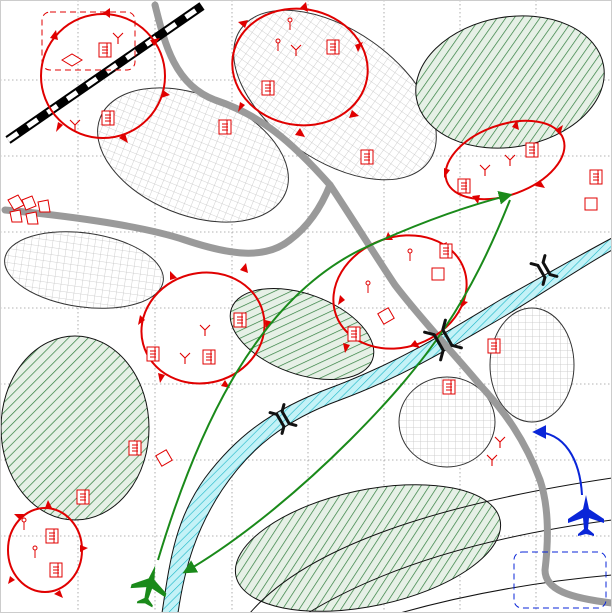 The image size is (612, 613). What do you see at coordinates (167, 219) in the screenshot?
I see `road` at bounding box center [167, 219].